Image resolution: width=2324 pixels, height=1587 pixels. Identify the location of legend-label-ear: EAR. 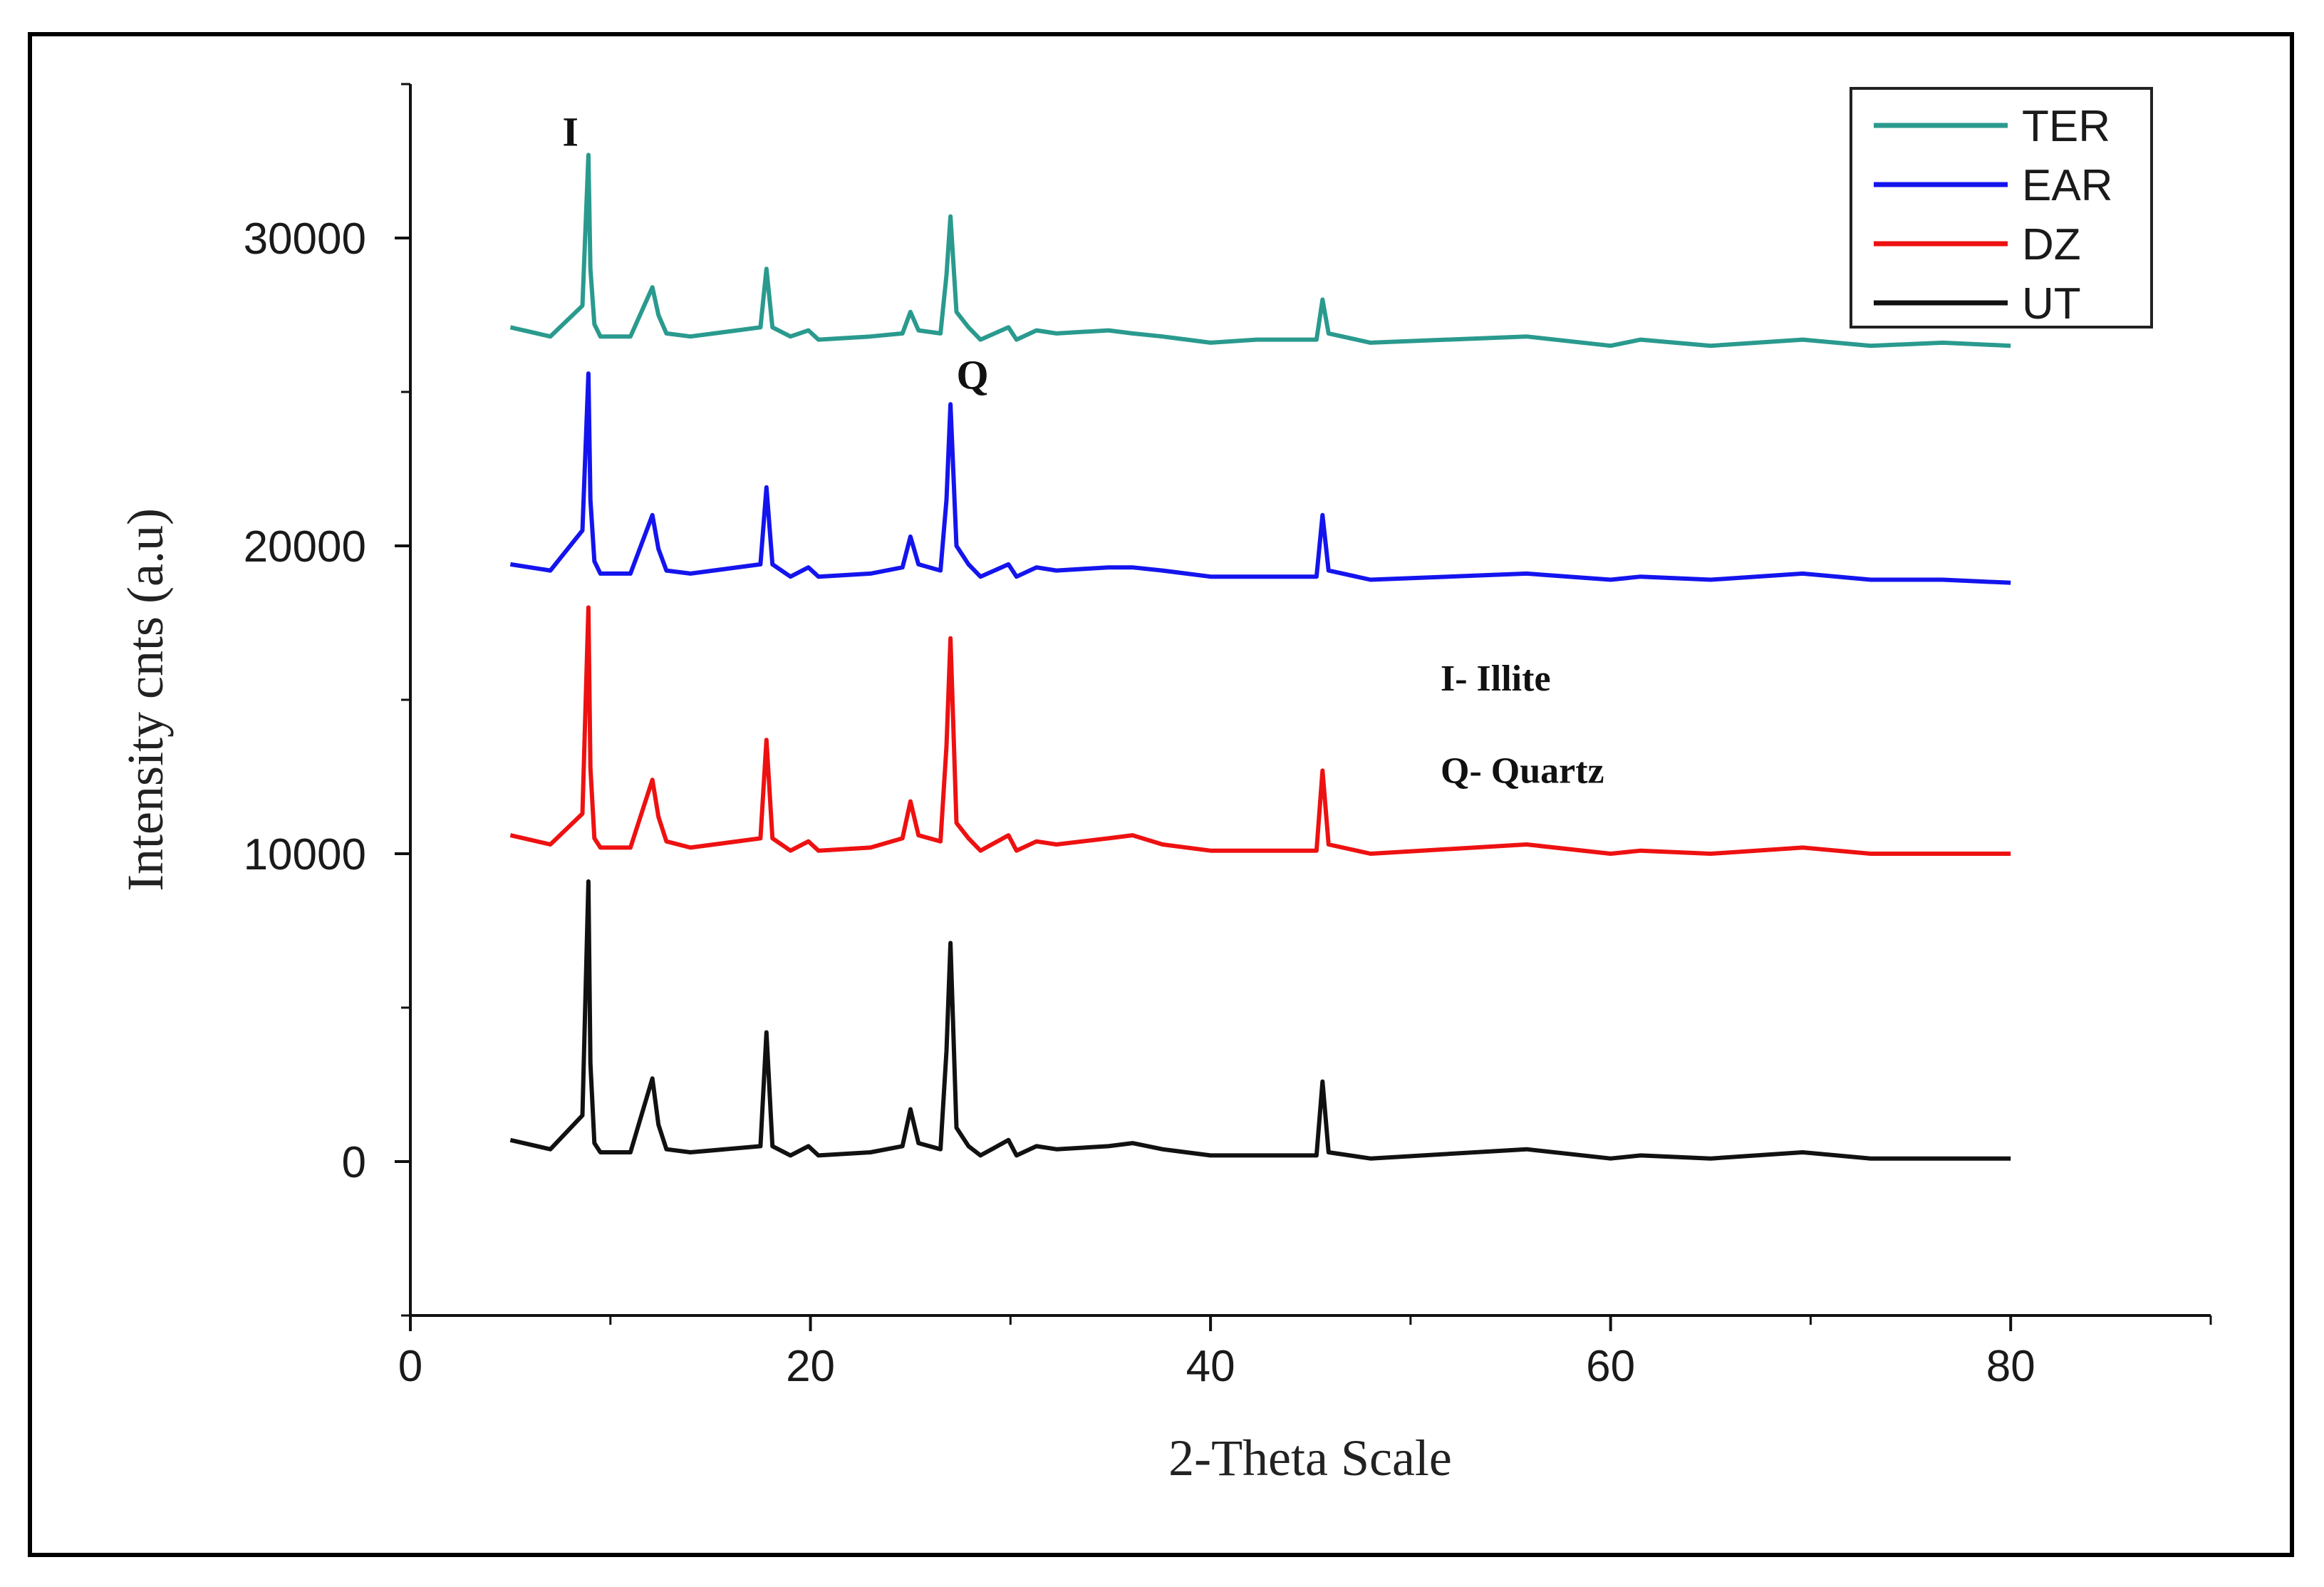
(2067, 185).